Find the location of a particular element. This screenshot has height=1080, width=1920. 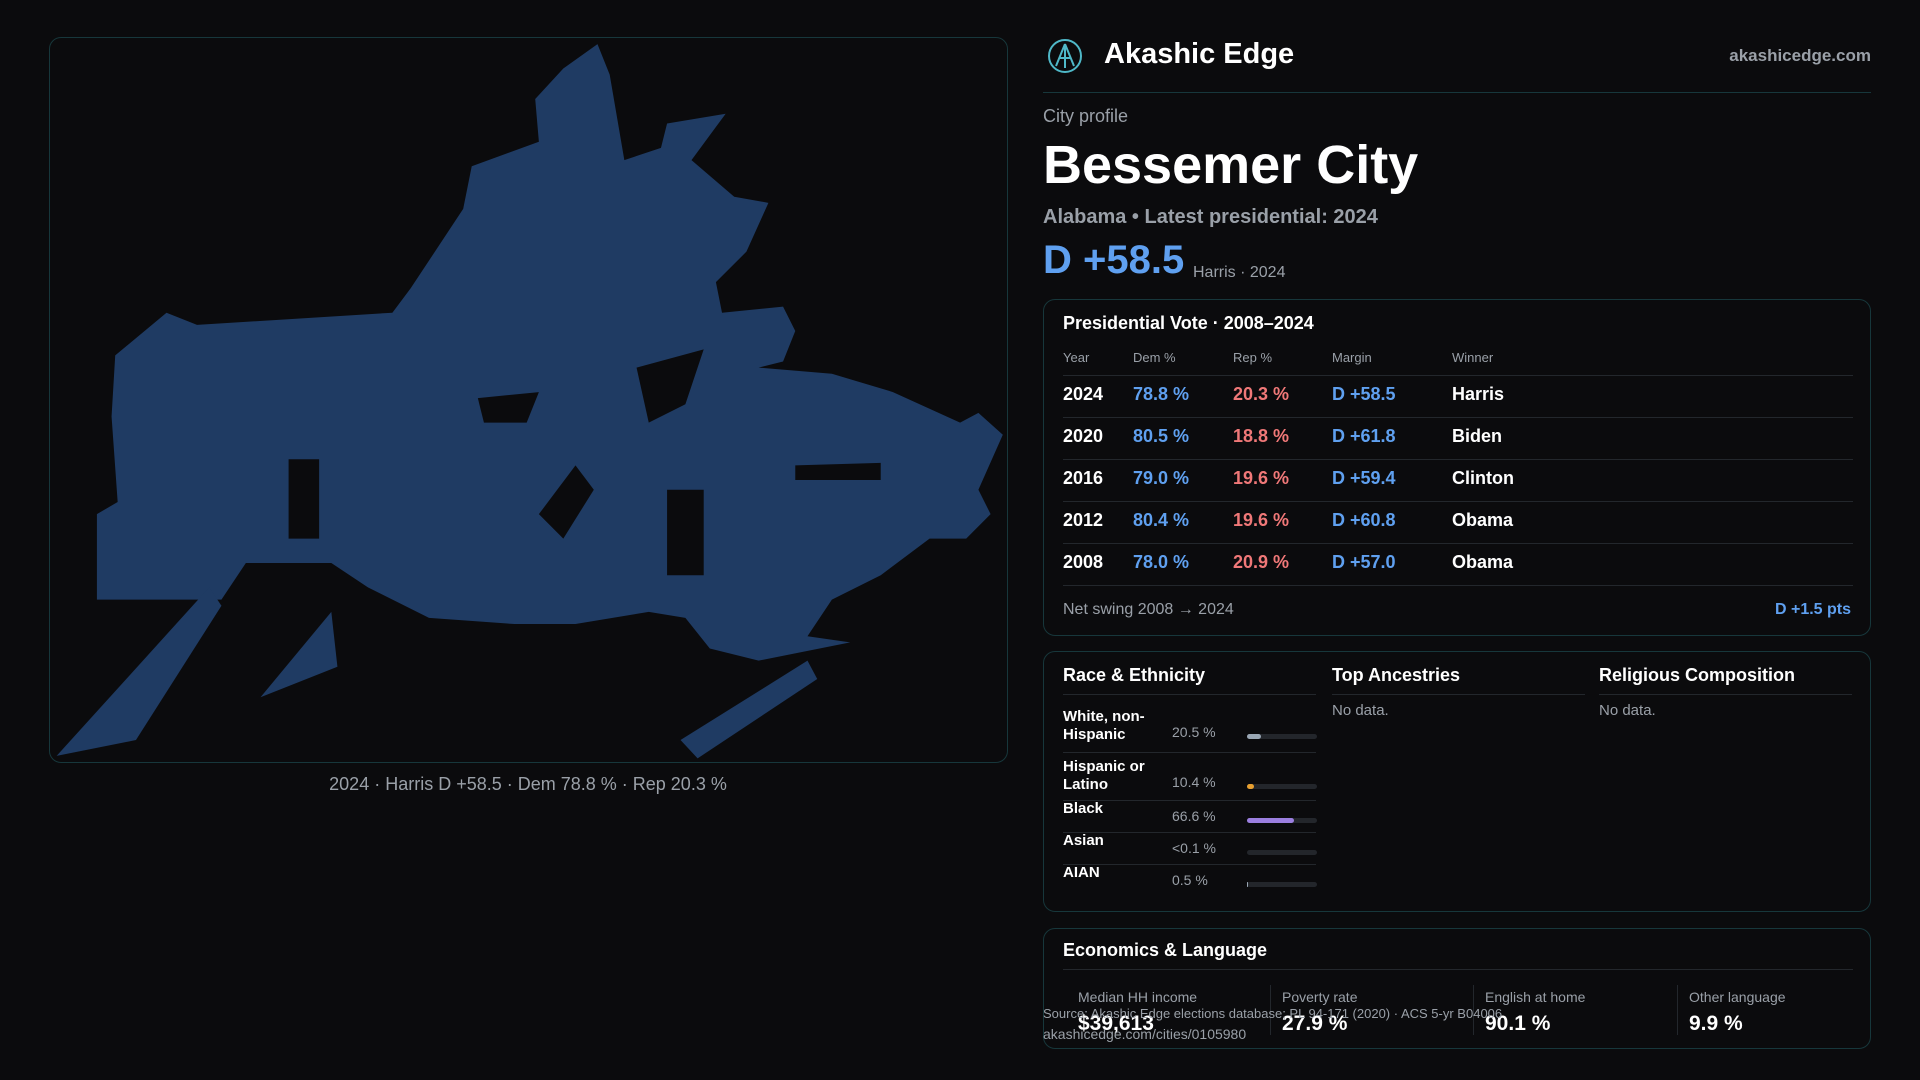

race-value: <0.1 % is located at coordinates (1194, 848).